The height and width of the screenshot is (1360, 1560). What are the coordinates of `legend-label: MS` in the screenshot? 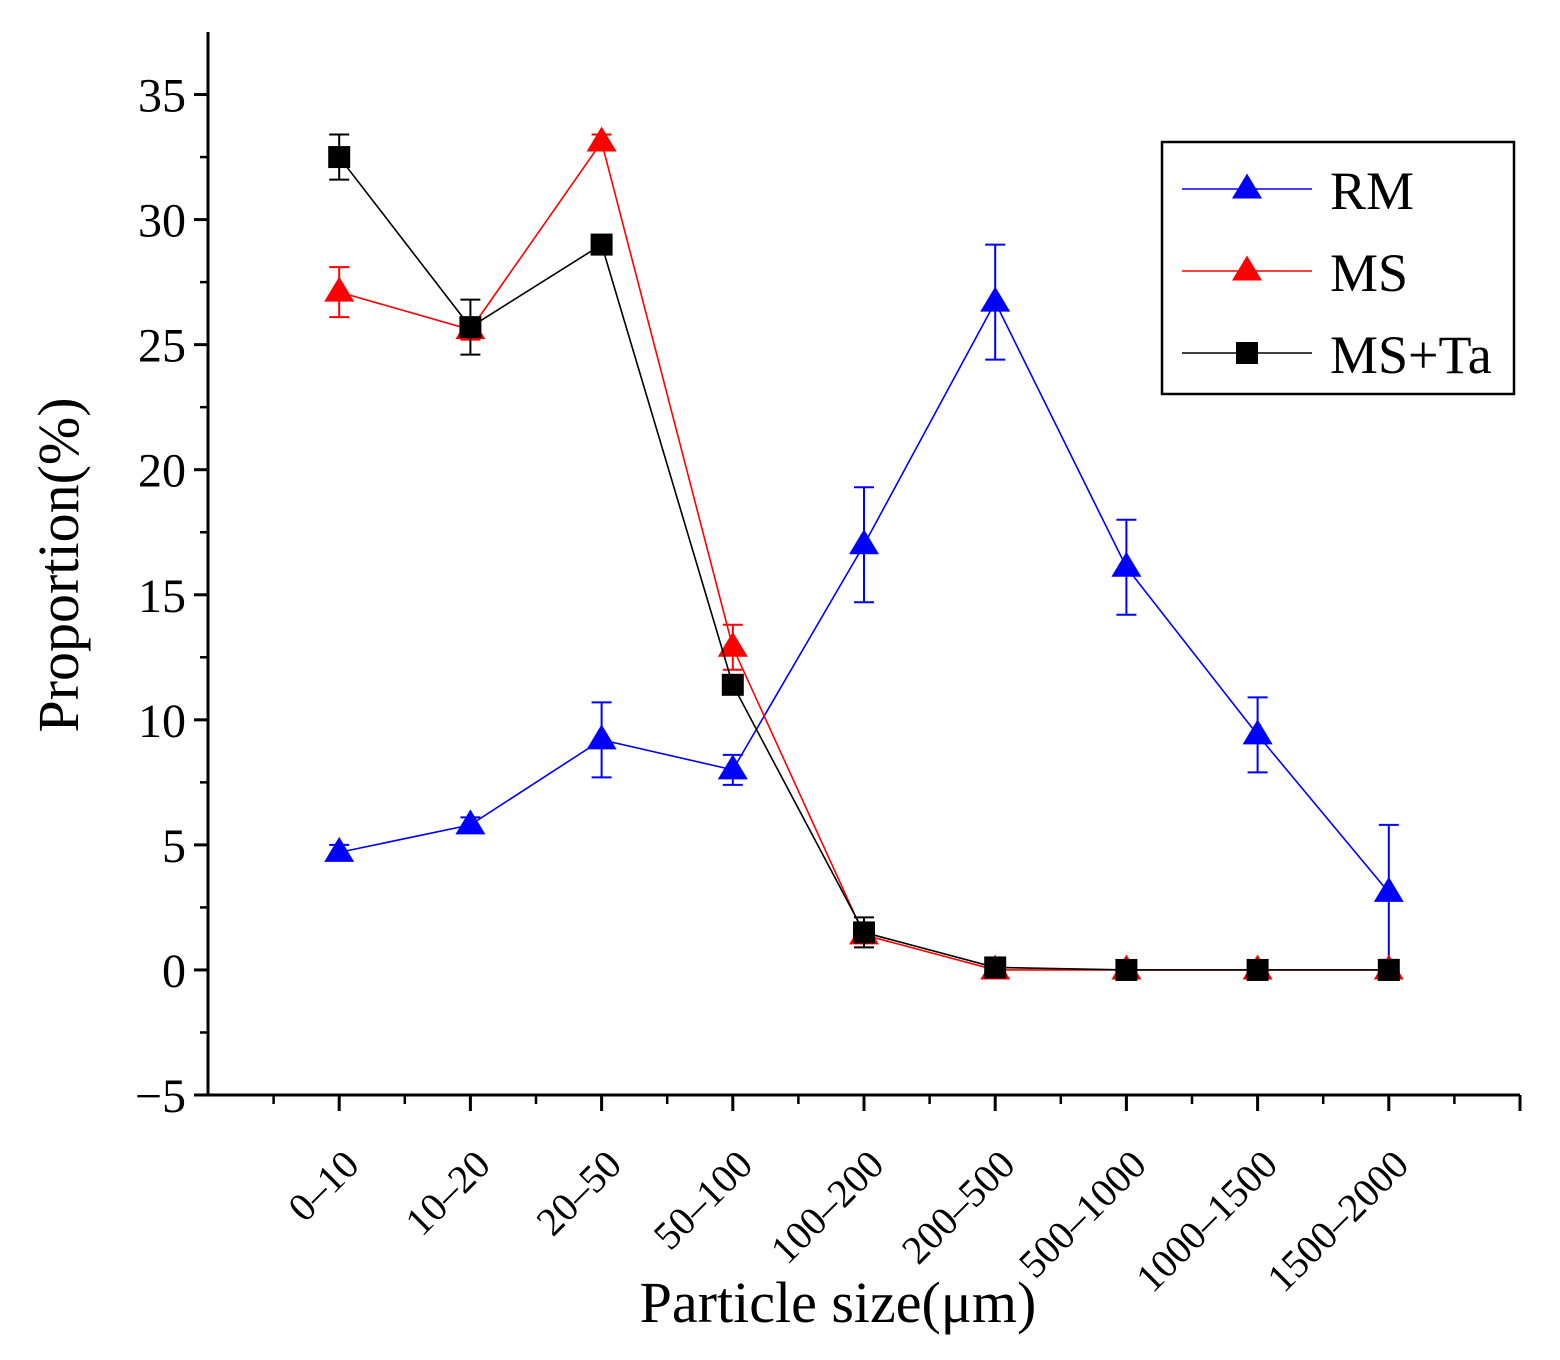 It's located at (1369, 273).